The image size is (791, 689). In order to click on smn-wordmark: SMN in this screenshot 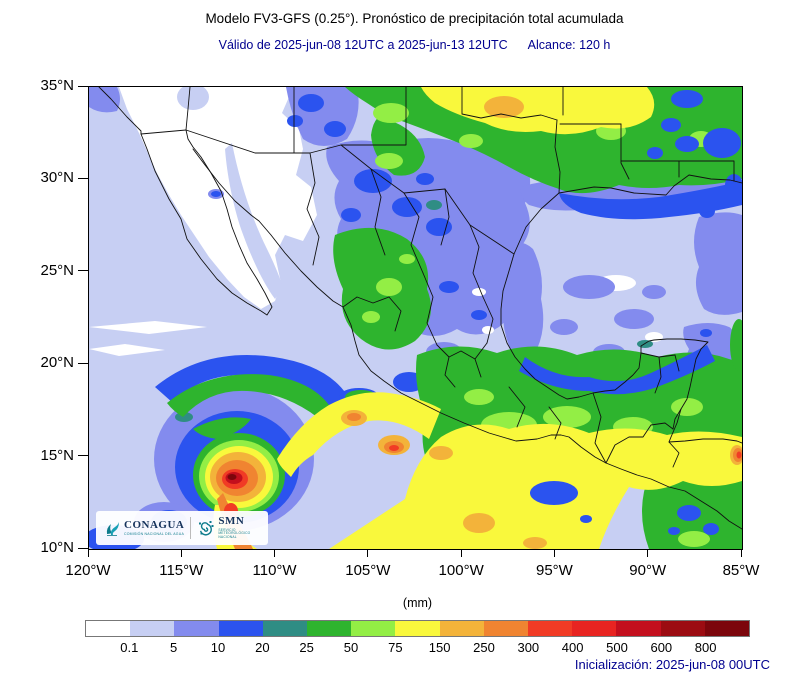, I will do `click(231, 521)`.